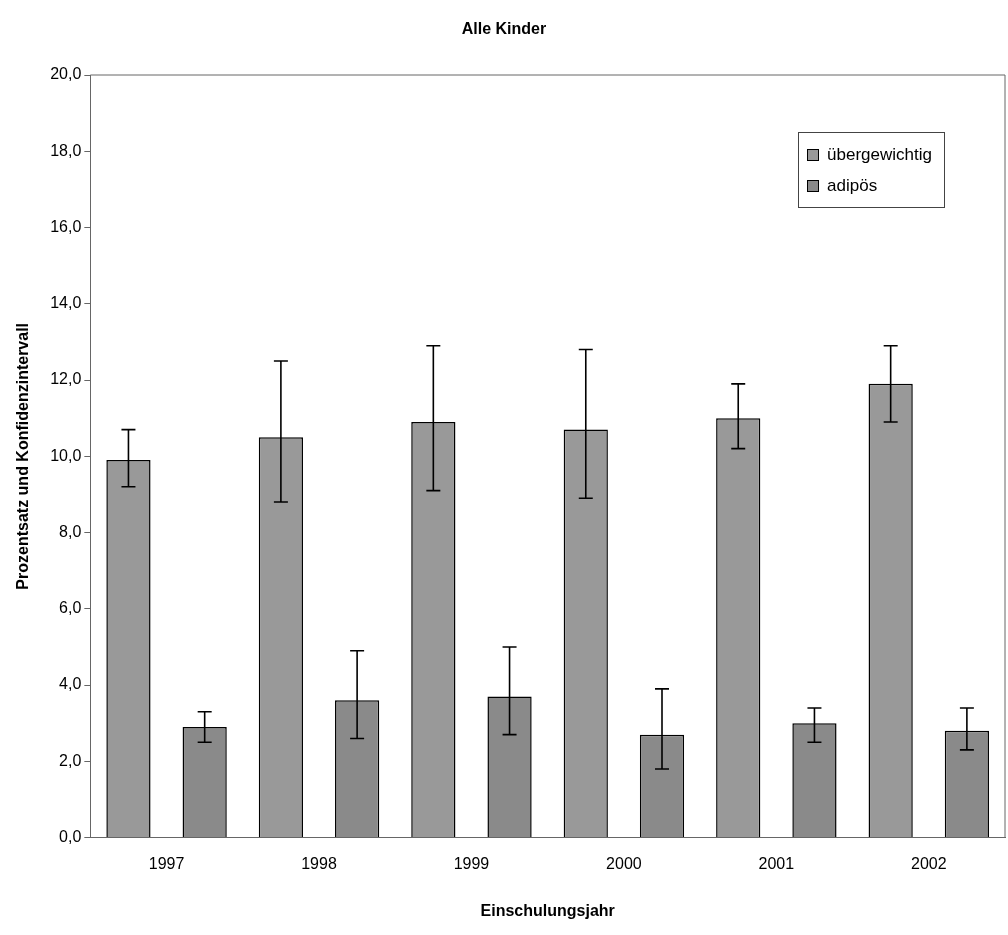  What do you see at coordinates (471, 863) in the screenshot?
I see `x-tick-label: 1999` at bounding box center [471, 863].